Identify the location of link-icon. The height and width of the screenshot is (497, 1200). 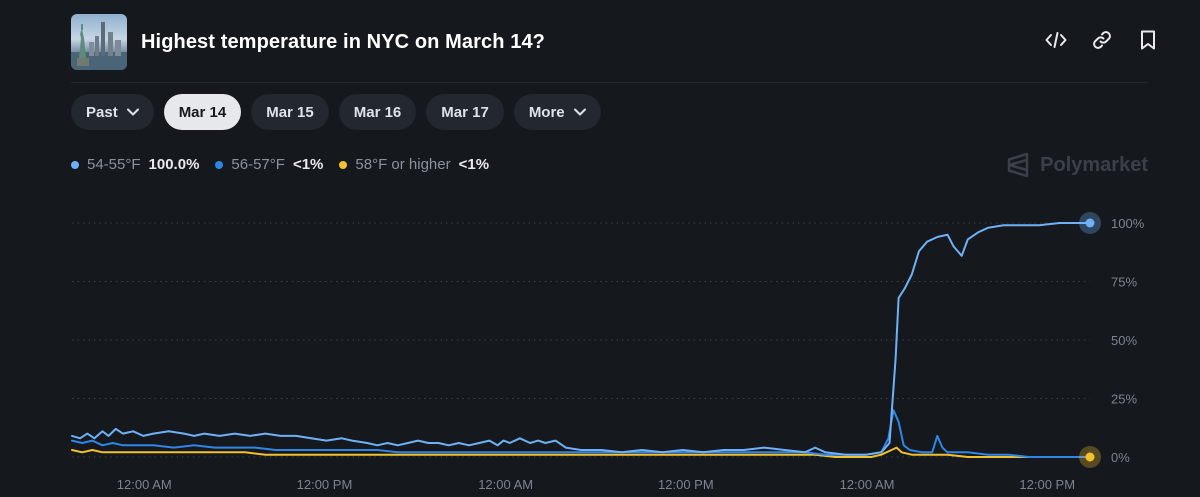
(1102, 40).